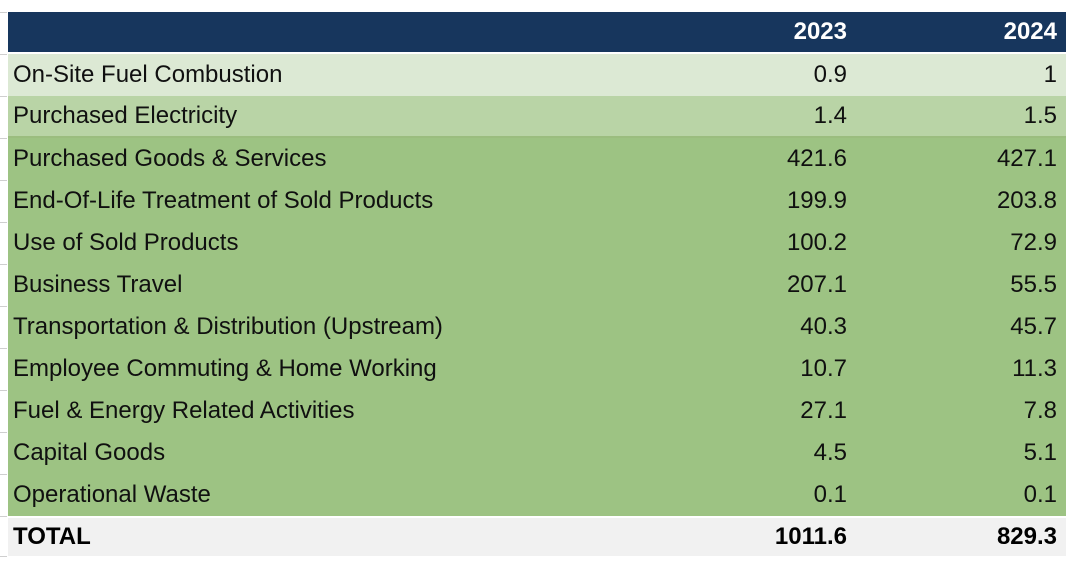 The width and height of the screenshot is (1076, 576). What do you see at coordinates (750, 495) in the screenshot?
I see `value-2023-cell: 0.1` at bounding box center [750, 495].